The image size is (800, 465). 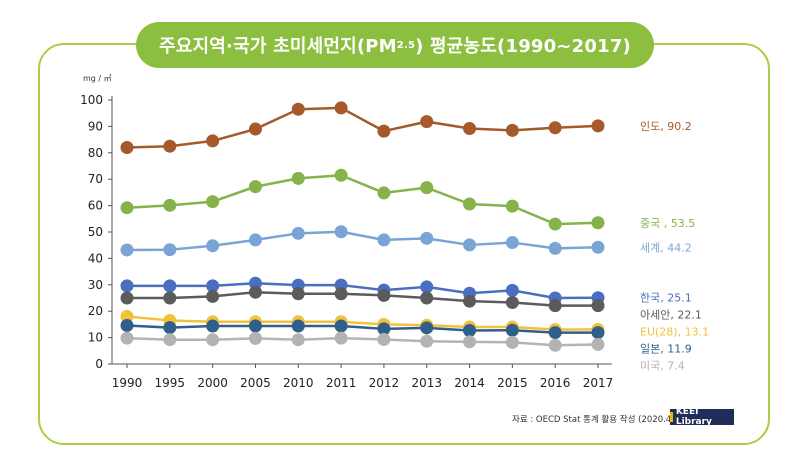 I want to click on y-axis-label: mg / ㎥, so click(x=97, y=78).